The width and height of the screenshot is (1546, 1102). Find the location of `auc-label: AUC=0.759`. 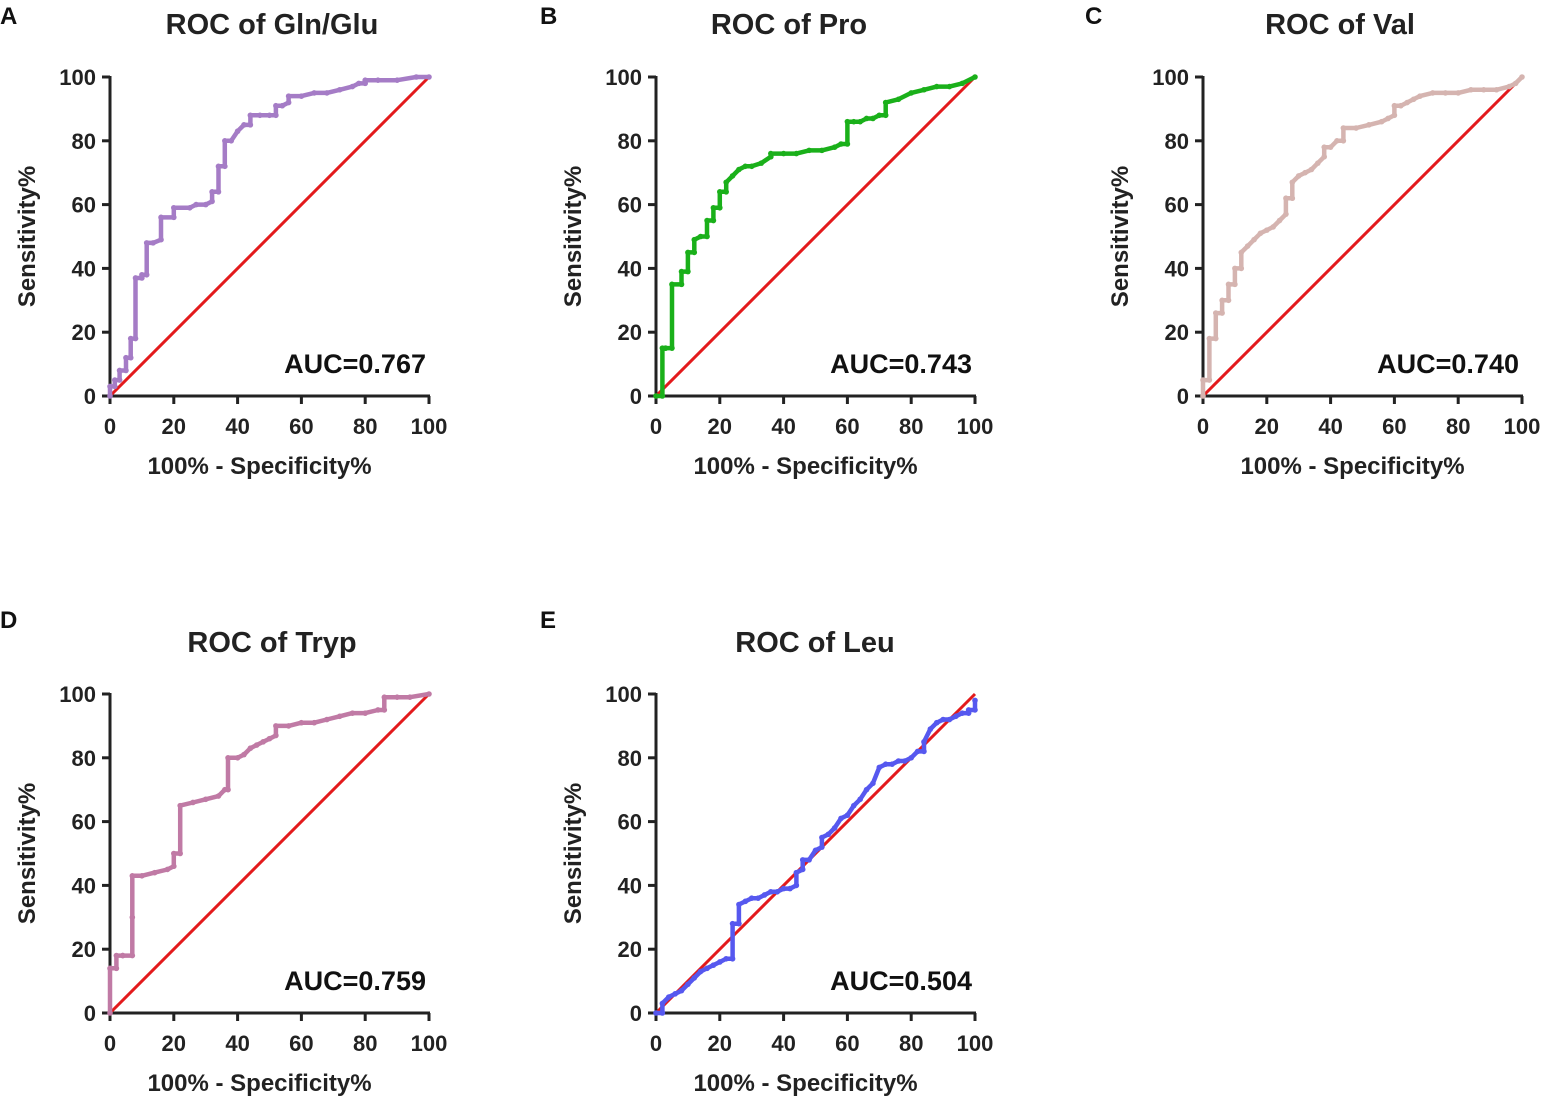

auc-label: AUC=0.759 is located at coordinates (355, 981).